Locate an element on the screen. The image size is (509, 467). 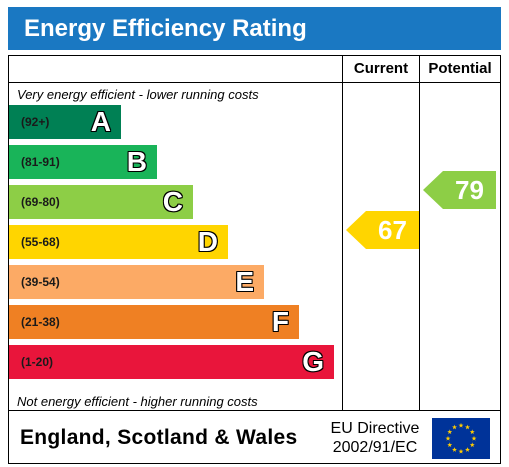
band-range: (21-38) is located at coordinates (40, 322).